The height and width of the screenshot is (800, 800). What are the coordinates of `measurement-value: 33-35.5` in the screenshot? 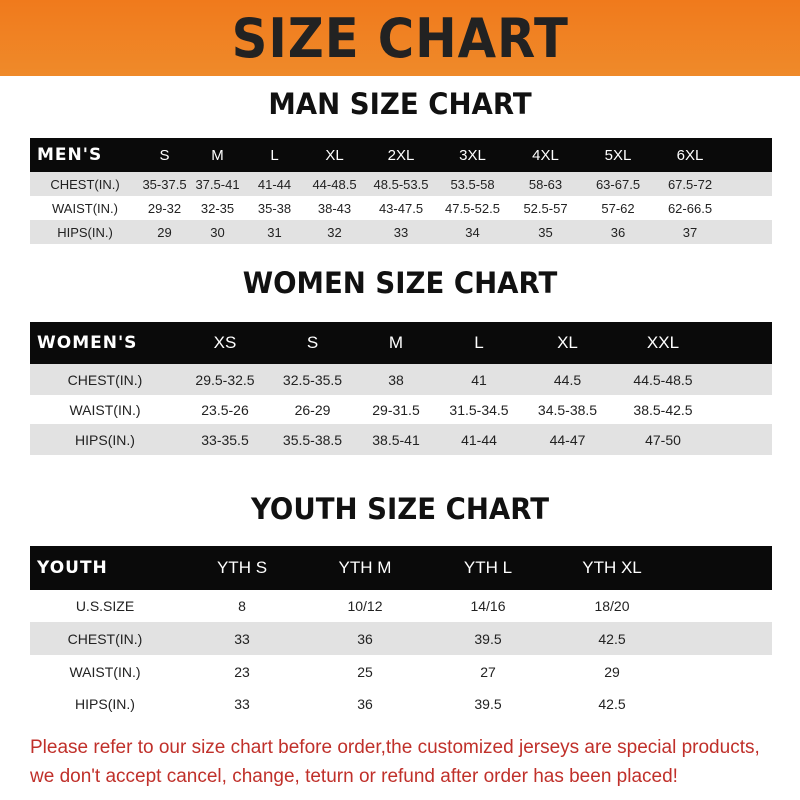 It's located at (225, 439).